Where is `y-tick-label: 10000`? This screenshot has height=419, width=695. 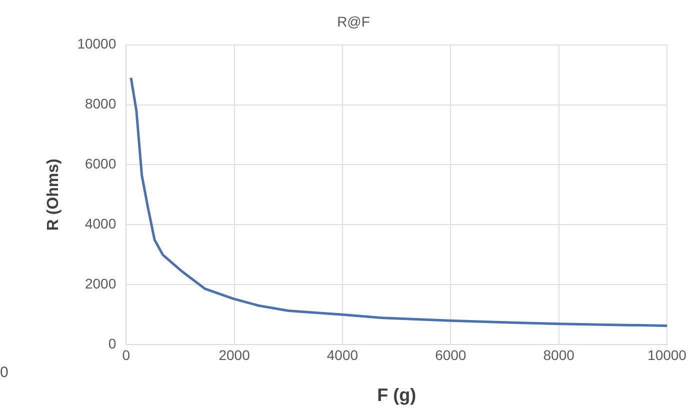 y-tick-label: 10000 is located at coordinates (96, 44).